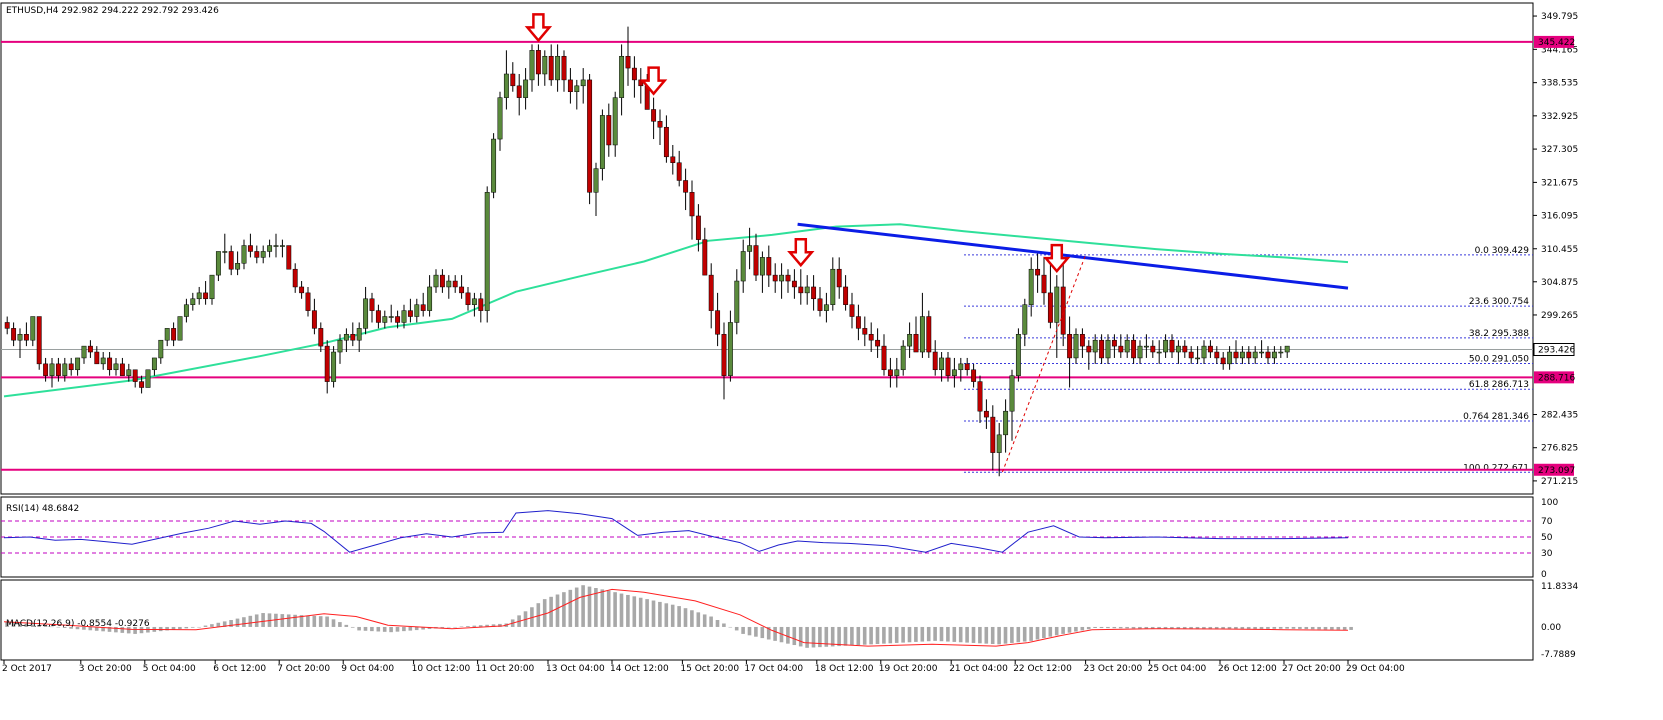 The image size is (1663, 720). I want to click on macd-tick-label: 0.00, so click(1551, 628).